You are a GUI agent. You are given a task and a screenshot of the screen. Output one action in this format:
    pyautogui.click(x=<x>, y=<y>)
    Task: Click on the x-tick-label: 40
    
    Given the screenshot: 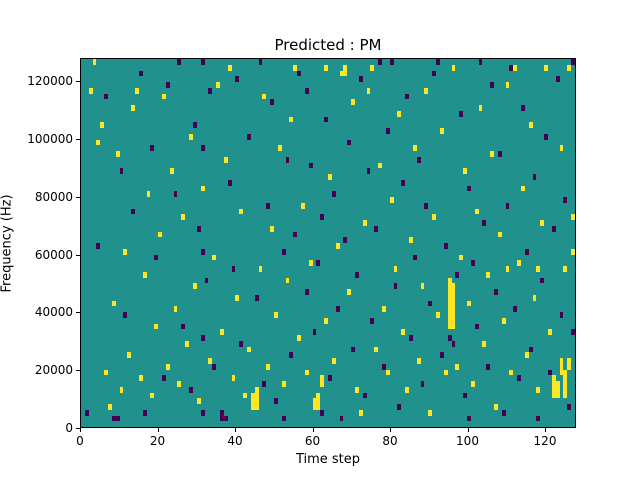 What is the action you would take?
    pyautogui.click(x=235, y=441)
    